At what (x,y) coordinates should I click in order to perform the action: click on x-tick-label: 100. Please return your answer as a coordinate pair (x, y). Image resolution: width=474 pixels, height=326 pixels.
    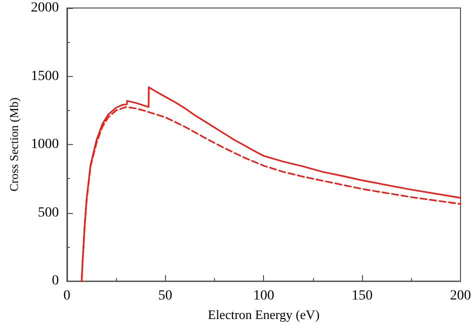
    Looking at the image, I should click on (263, 296).